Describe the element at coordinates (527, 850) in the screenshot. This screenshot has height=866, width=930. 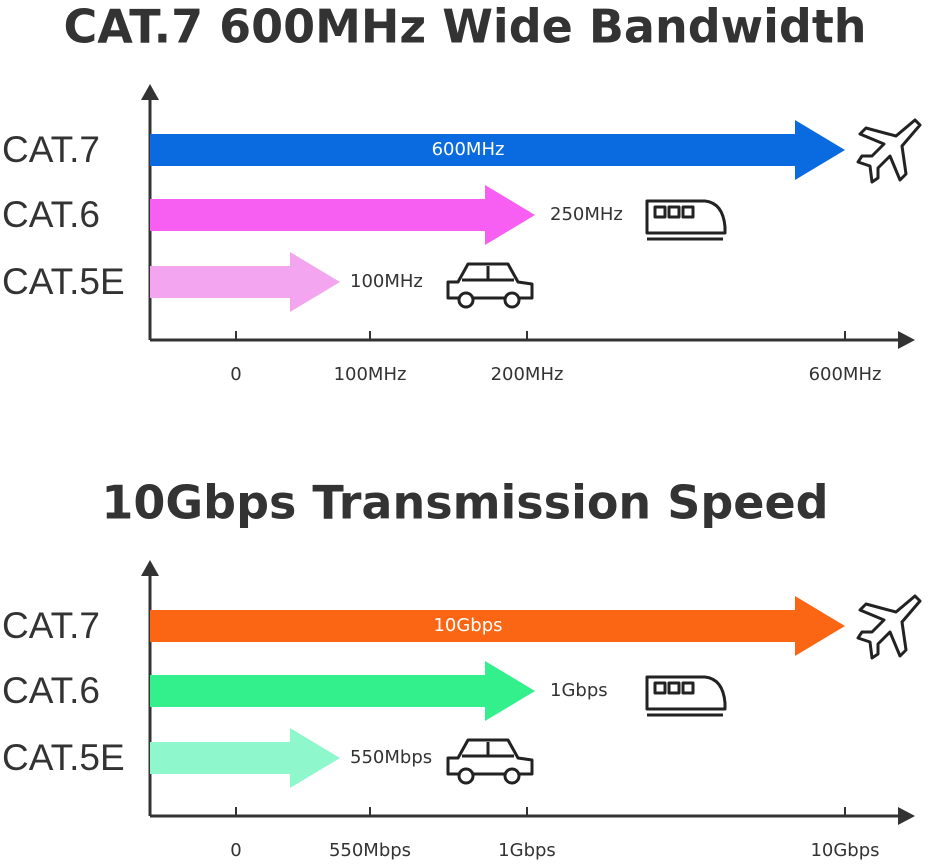
I see `tick-label: 1Gbps` at that location.